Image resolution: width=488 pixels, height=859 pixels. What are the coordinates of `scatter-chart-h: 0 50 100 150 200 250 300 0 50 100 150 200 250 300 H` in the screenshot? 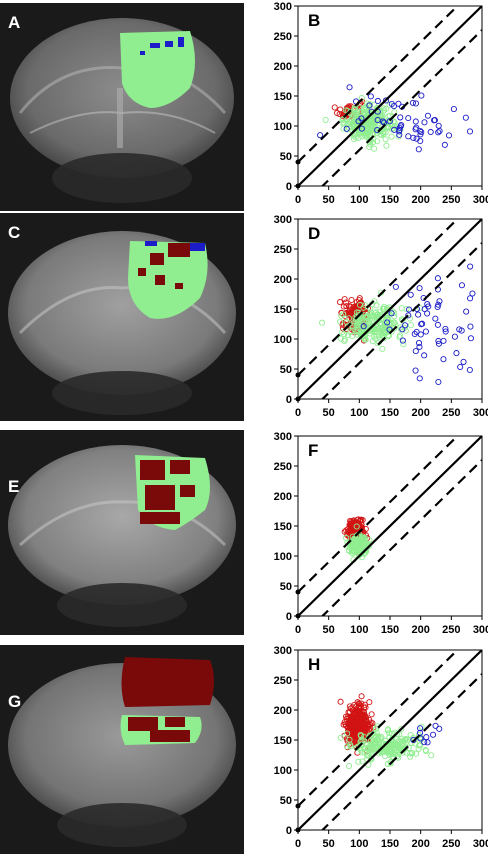 It's located at (381, 747).